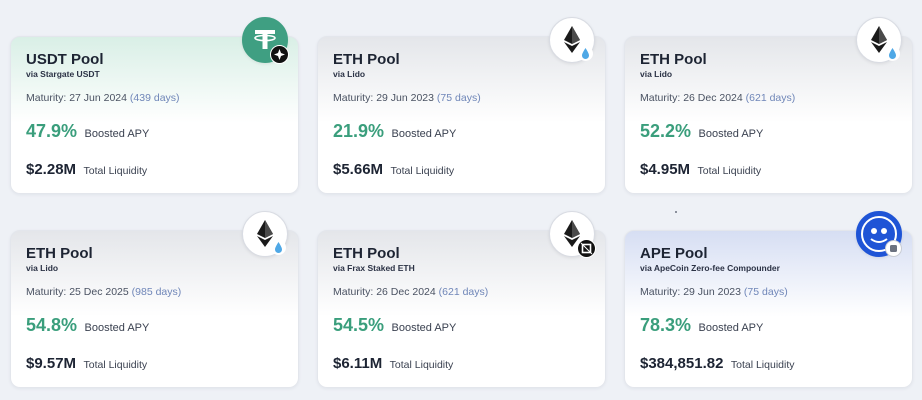 The image size is (922, 400). What do you see at coordinates (666, 325) in the screenshot?
I see `apy-value: 78.3%` at bounding box center [666, 325].